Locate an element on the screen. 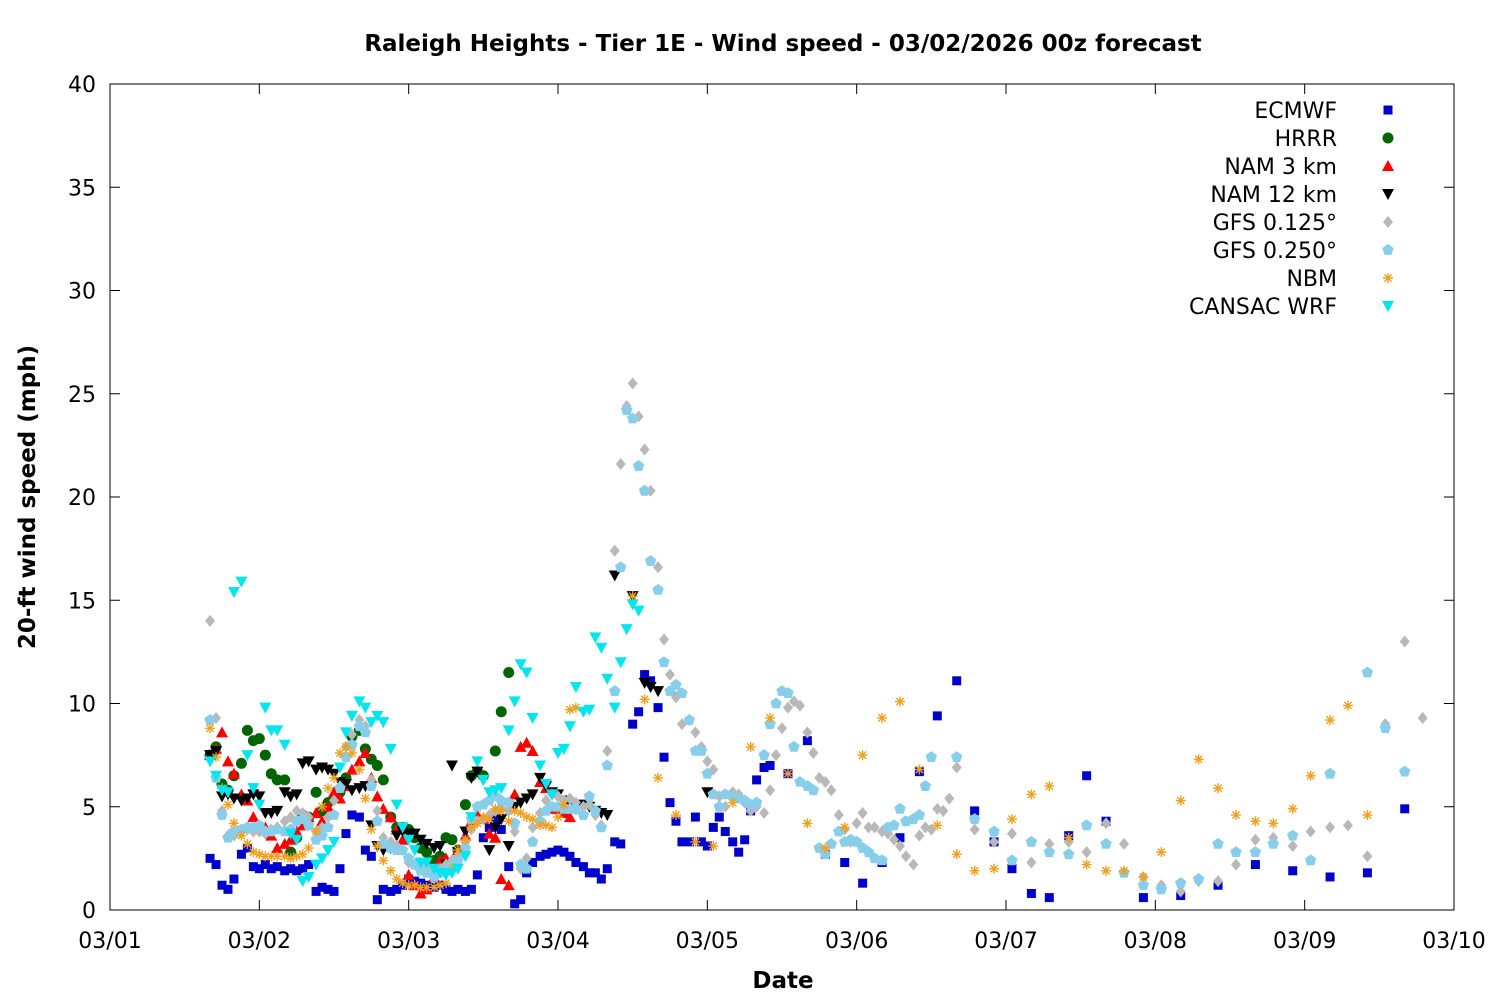  y-tick-label: 25 is located at coordinates (82, 395).